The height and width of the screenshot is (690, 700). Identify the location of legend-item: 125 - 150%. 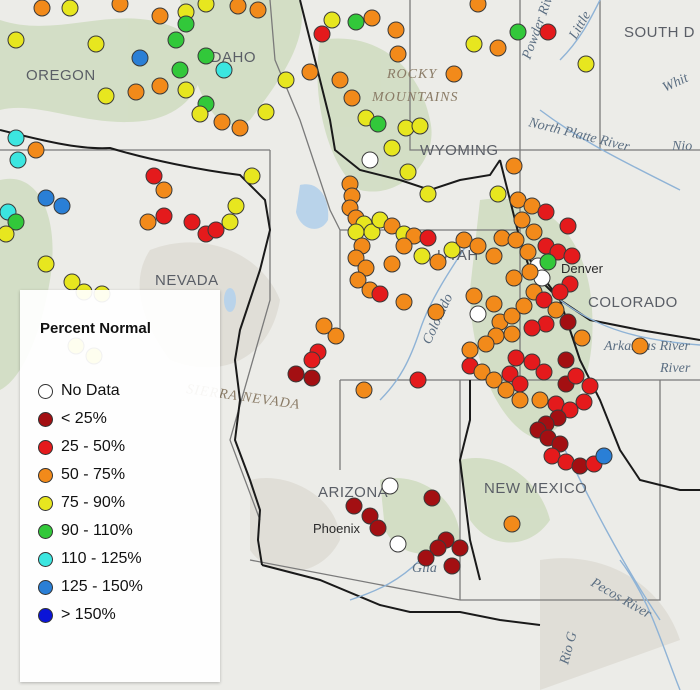
(90, 587).